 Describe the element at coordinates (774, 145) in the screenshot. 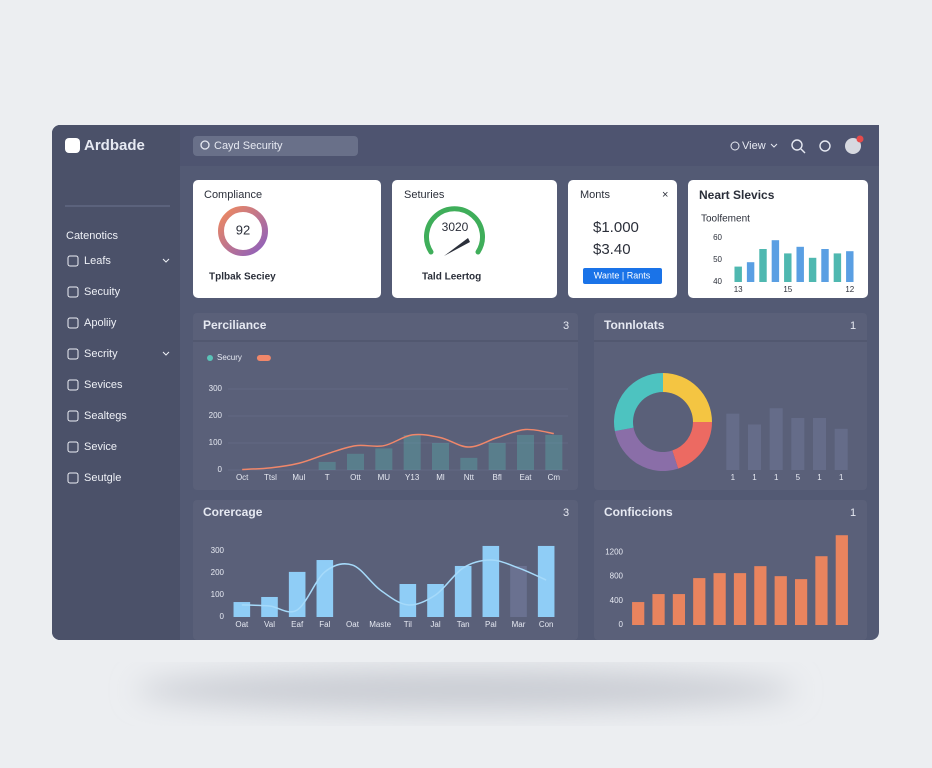

I see `chevron` at that location.